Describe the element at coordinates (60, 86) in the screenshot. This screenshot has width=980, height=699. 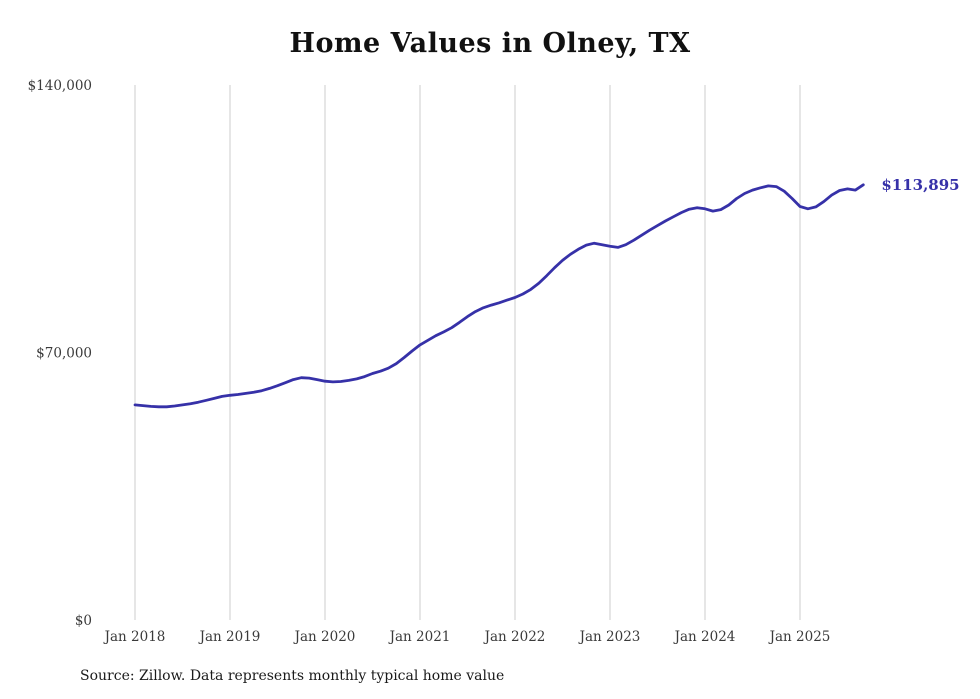
I see `y-tick-label: $140,000` at that location.